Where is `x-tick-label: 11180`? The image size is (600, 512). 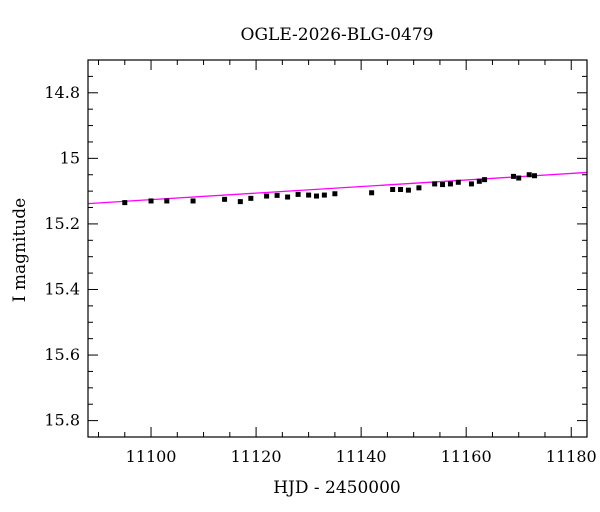
x-tick-label: 11180 is located at coordinates (571, 456).